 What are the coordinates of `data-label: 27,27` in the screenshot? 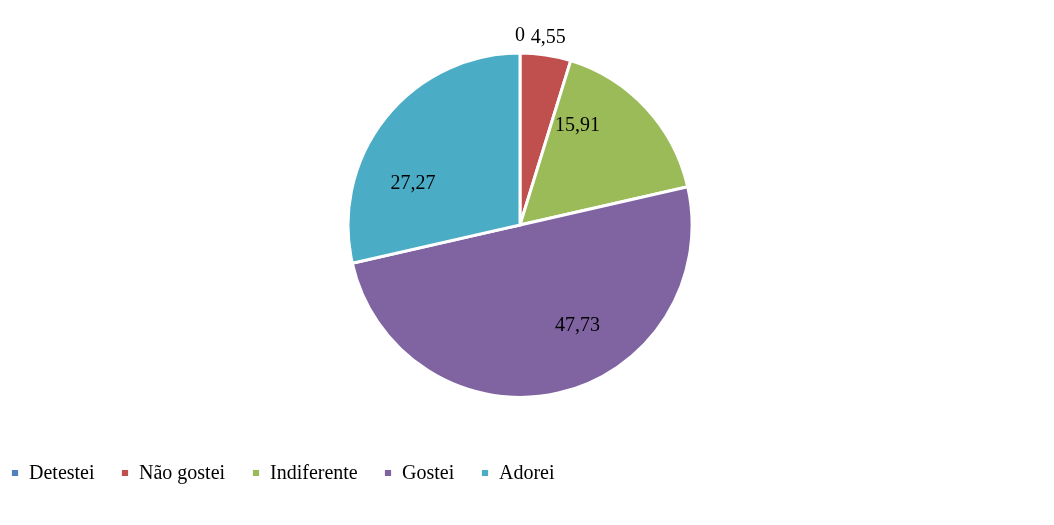 It's located at (413, 182).